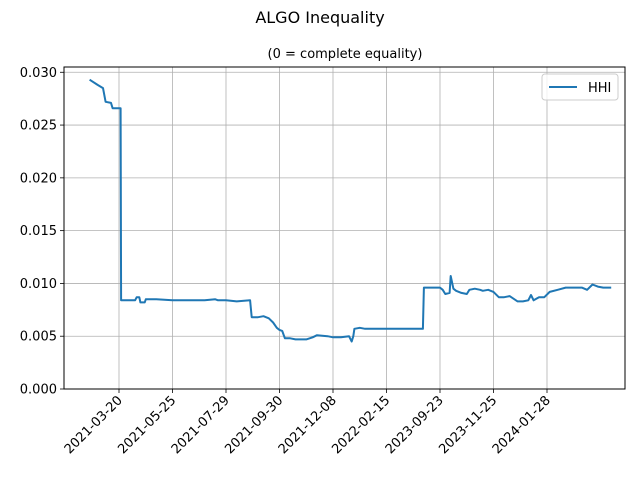 The height and width of the screenshot is (480, 640). What do you see at coordinates (38, 284) in the screenshot?
I see `y-tick-label: 0.010` at bounding box center [38, 284].